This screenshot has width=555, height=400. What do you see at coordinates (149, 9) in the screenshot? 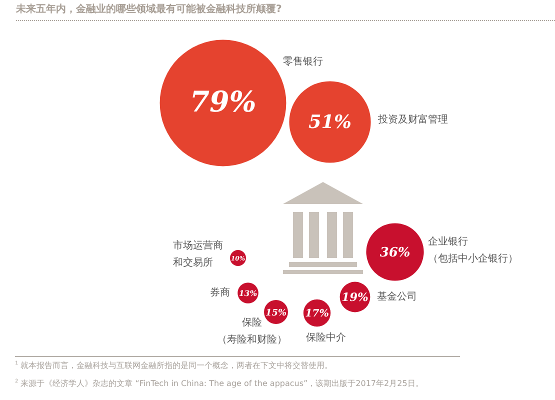
I see `text: 未来五年内，金融业的哪些领域最有可能被金融科技所颠覆?` at bounding box center [149, 9].